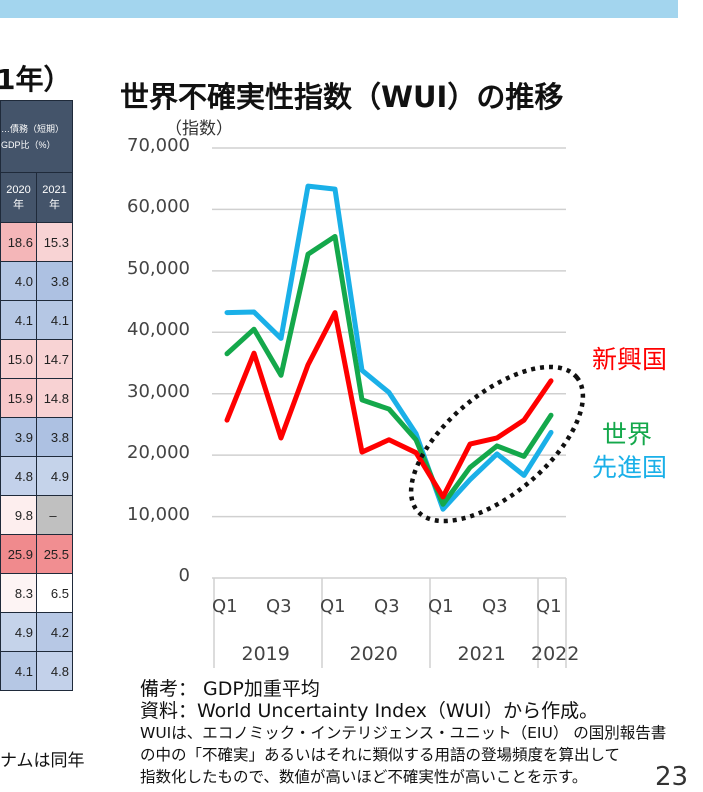 This screenshot has height=792, width=703. Describe the element at coordinates (403, 689) in the screenshot. I see `note-remark: 備考： GDP加重平均` at that location.